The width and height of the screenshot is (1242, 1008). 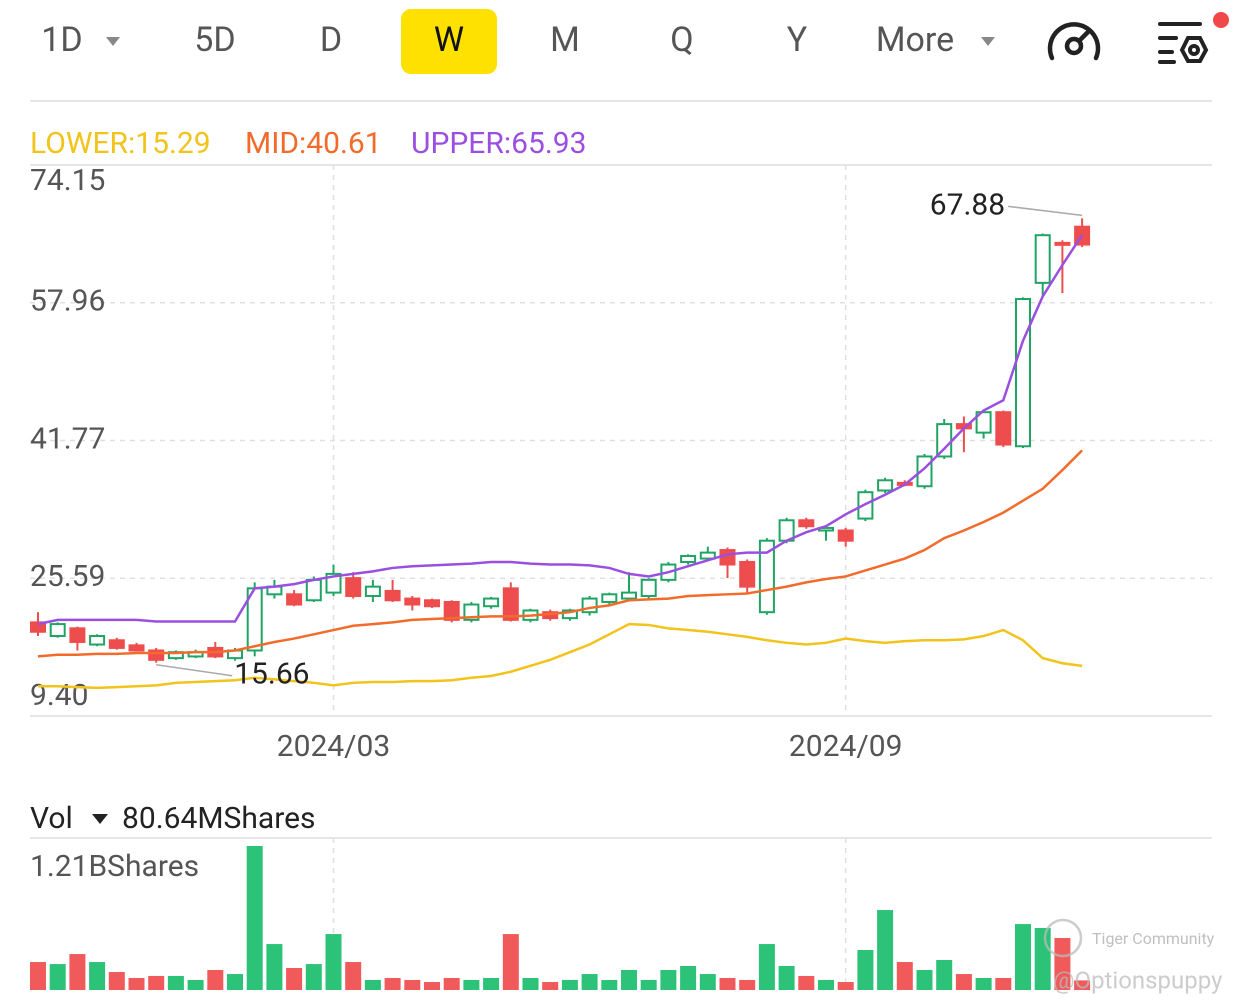 What do you see at coordinates (846, 746) in the screenshot?
I see `x-tick-label: 2024/09` at bounding box center [846, 746].